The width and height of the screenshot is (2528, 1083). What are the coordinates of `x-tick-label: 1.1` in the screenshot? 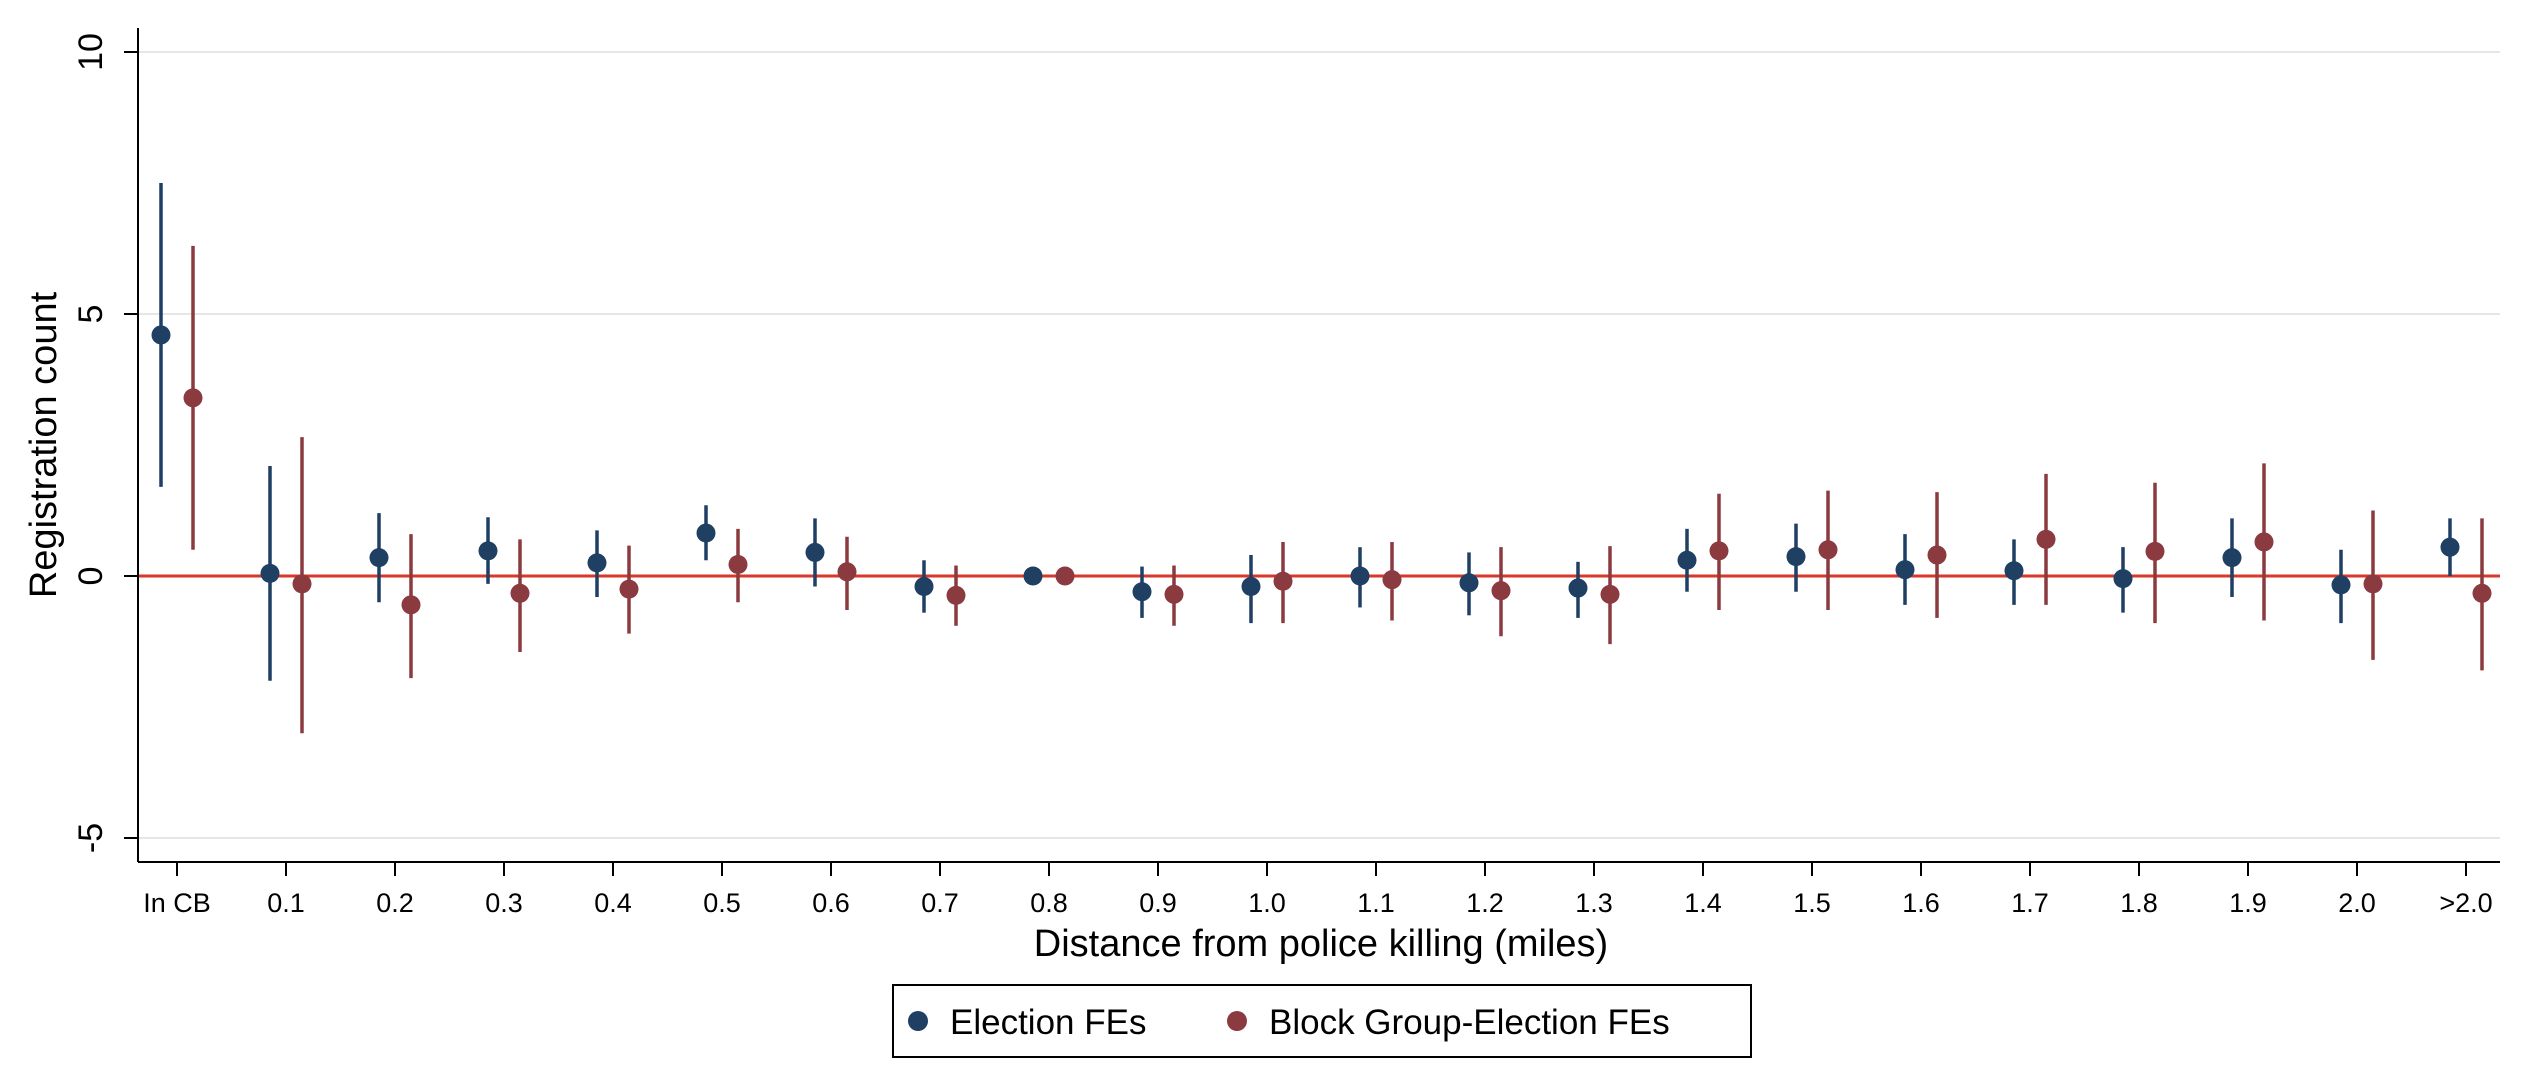 It's located at (1376, 903).